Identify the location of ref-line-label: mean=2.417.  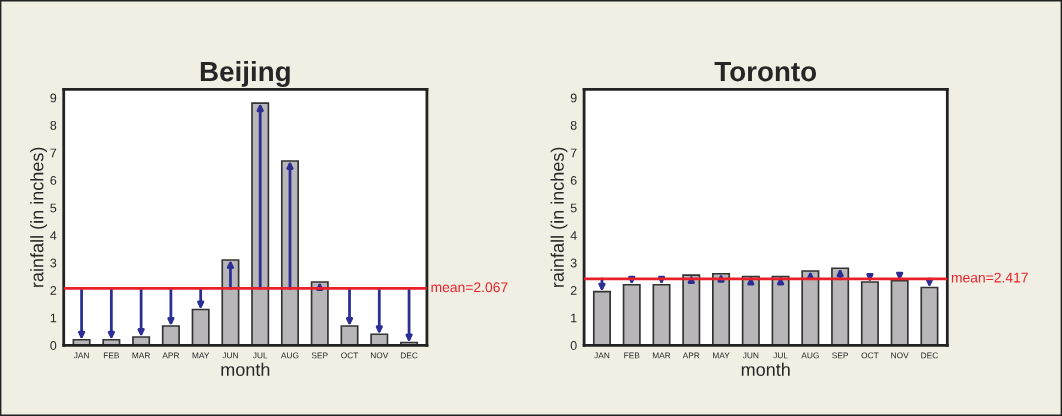
(989, 277).